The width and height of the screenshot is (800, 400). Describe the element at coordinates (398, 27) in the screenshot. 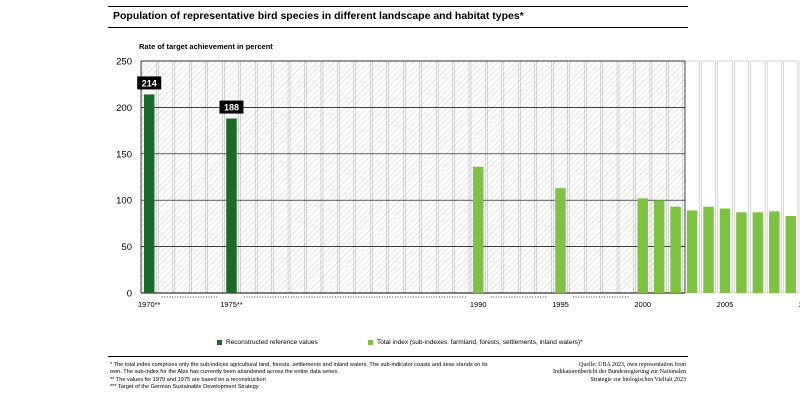

I see `title-rule` at that location.